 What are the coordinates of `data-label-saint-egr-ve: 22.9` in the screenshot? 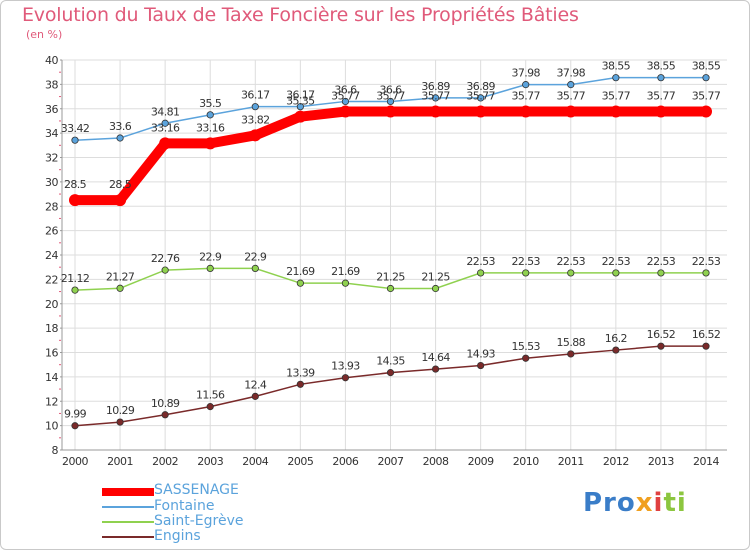 It's located at (255, 256).